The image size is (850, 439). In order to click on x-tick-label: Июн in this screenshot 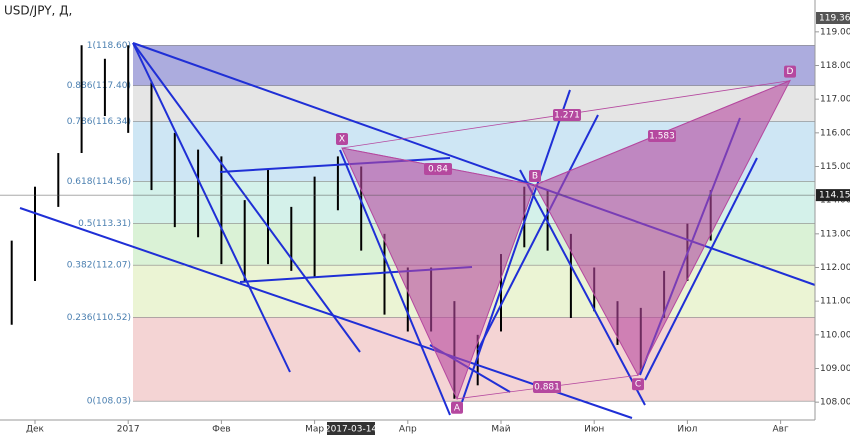, I will do `click(594, 430)`.